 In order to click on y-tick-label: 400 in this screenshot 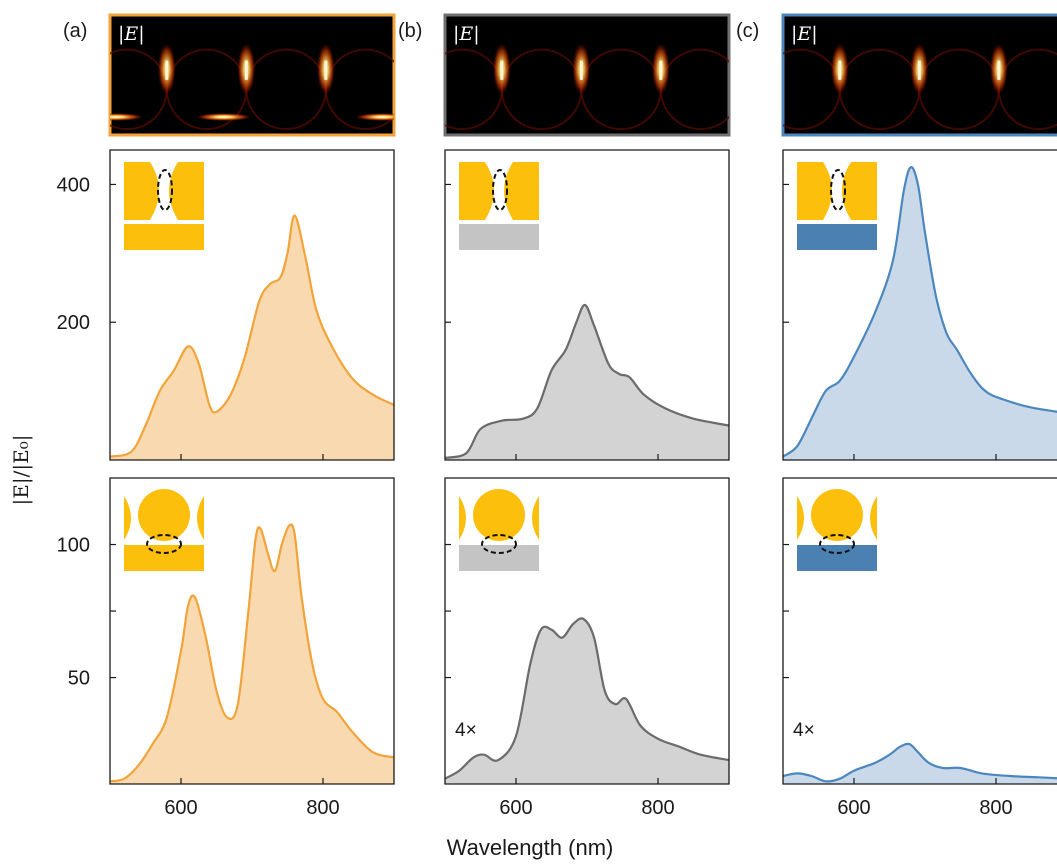, I will do `click(73, 185)`.